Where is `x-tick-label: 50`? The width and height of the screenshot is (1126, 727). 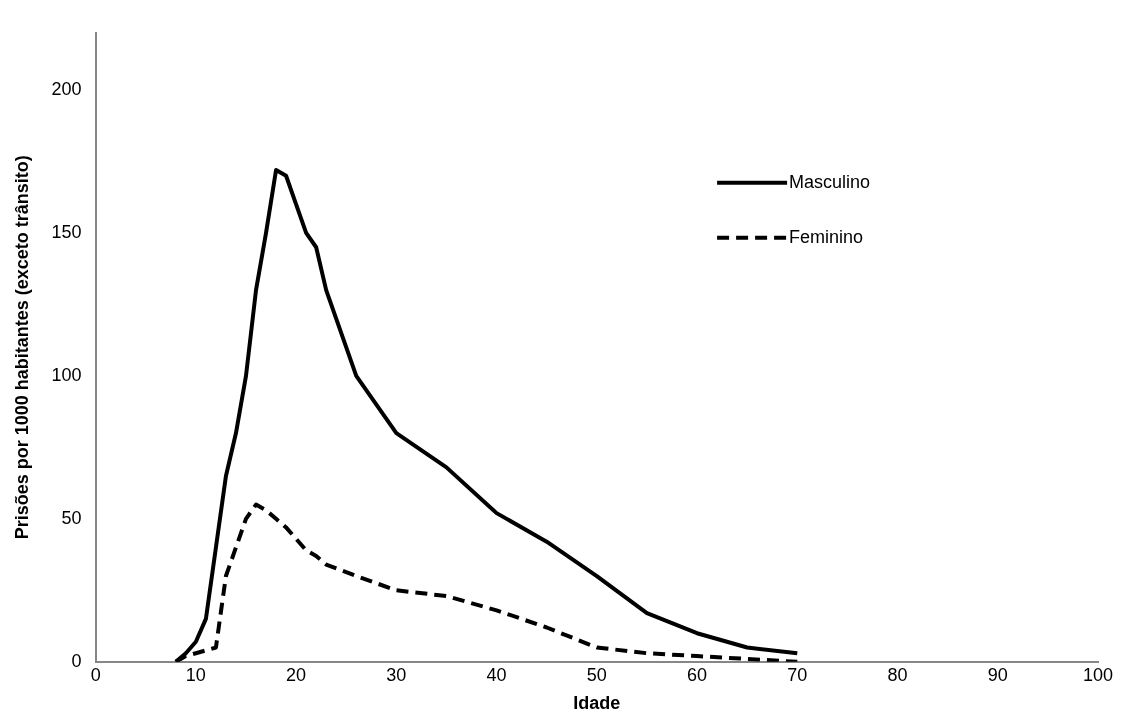 x-tick-label: 50 is located at coordinates (596, 674).